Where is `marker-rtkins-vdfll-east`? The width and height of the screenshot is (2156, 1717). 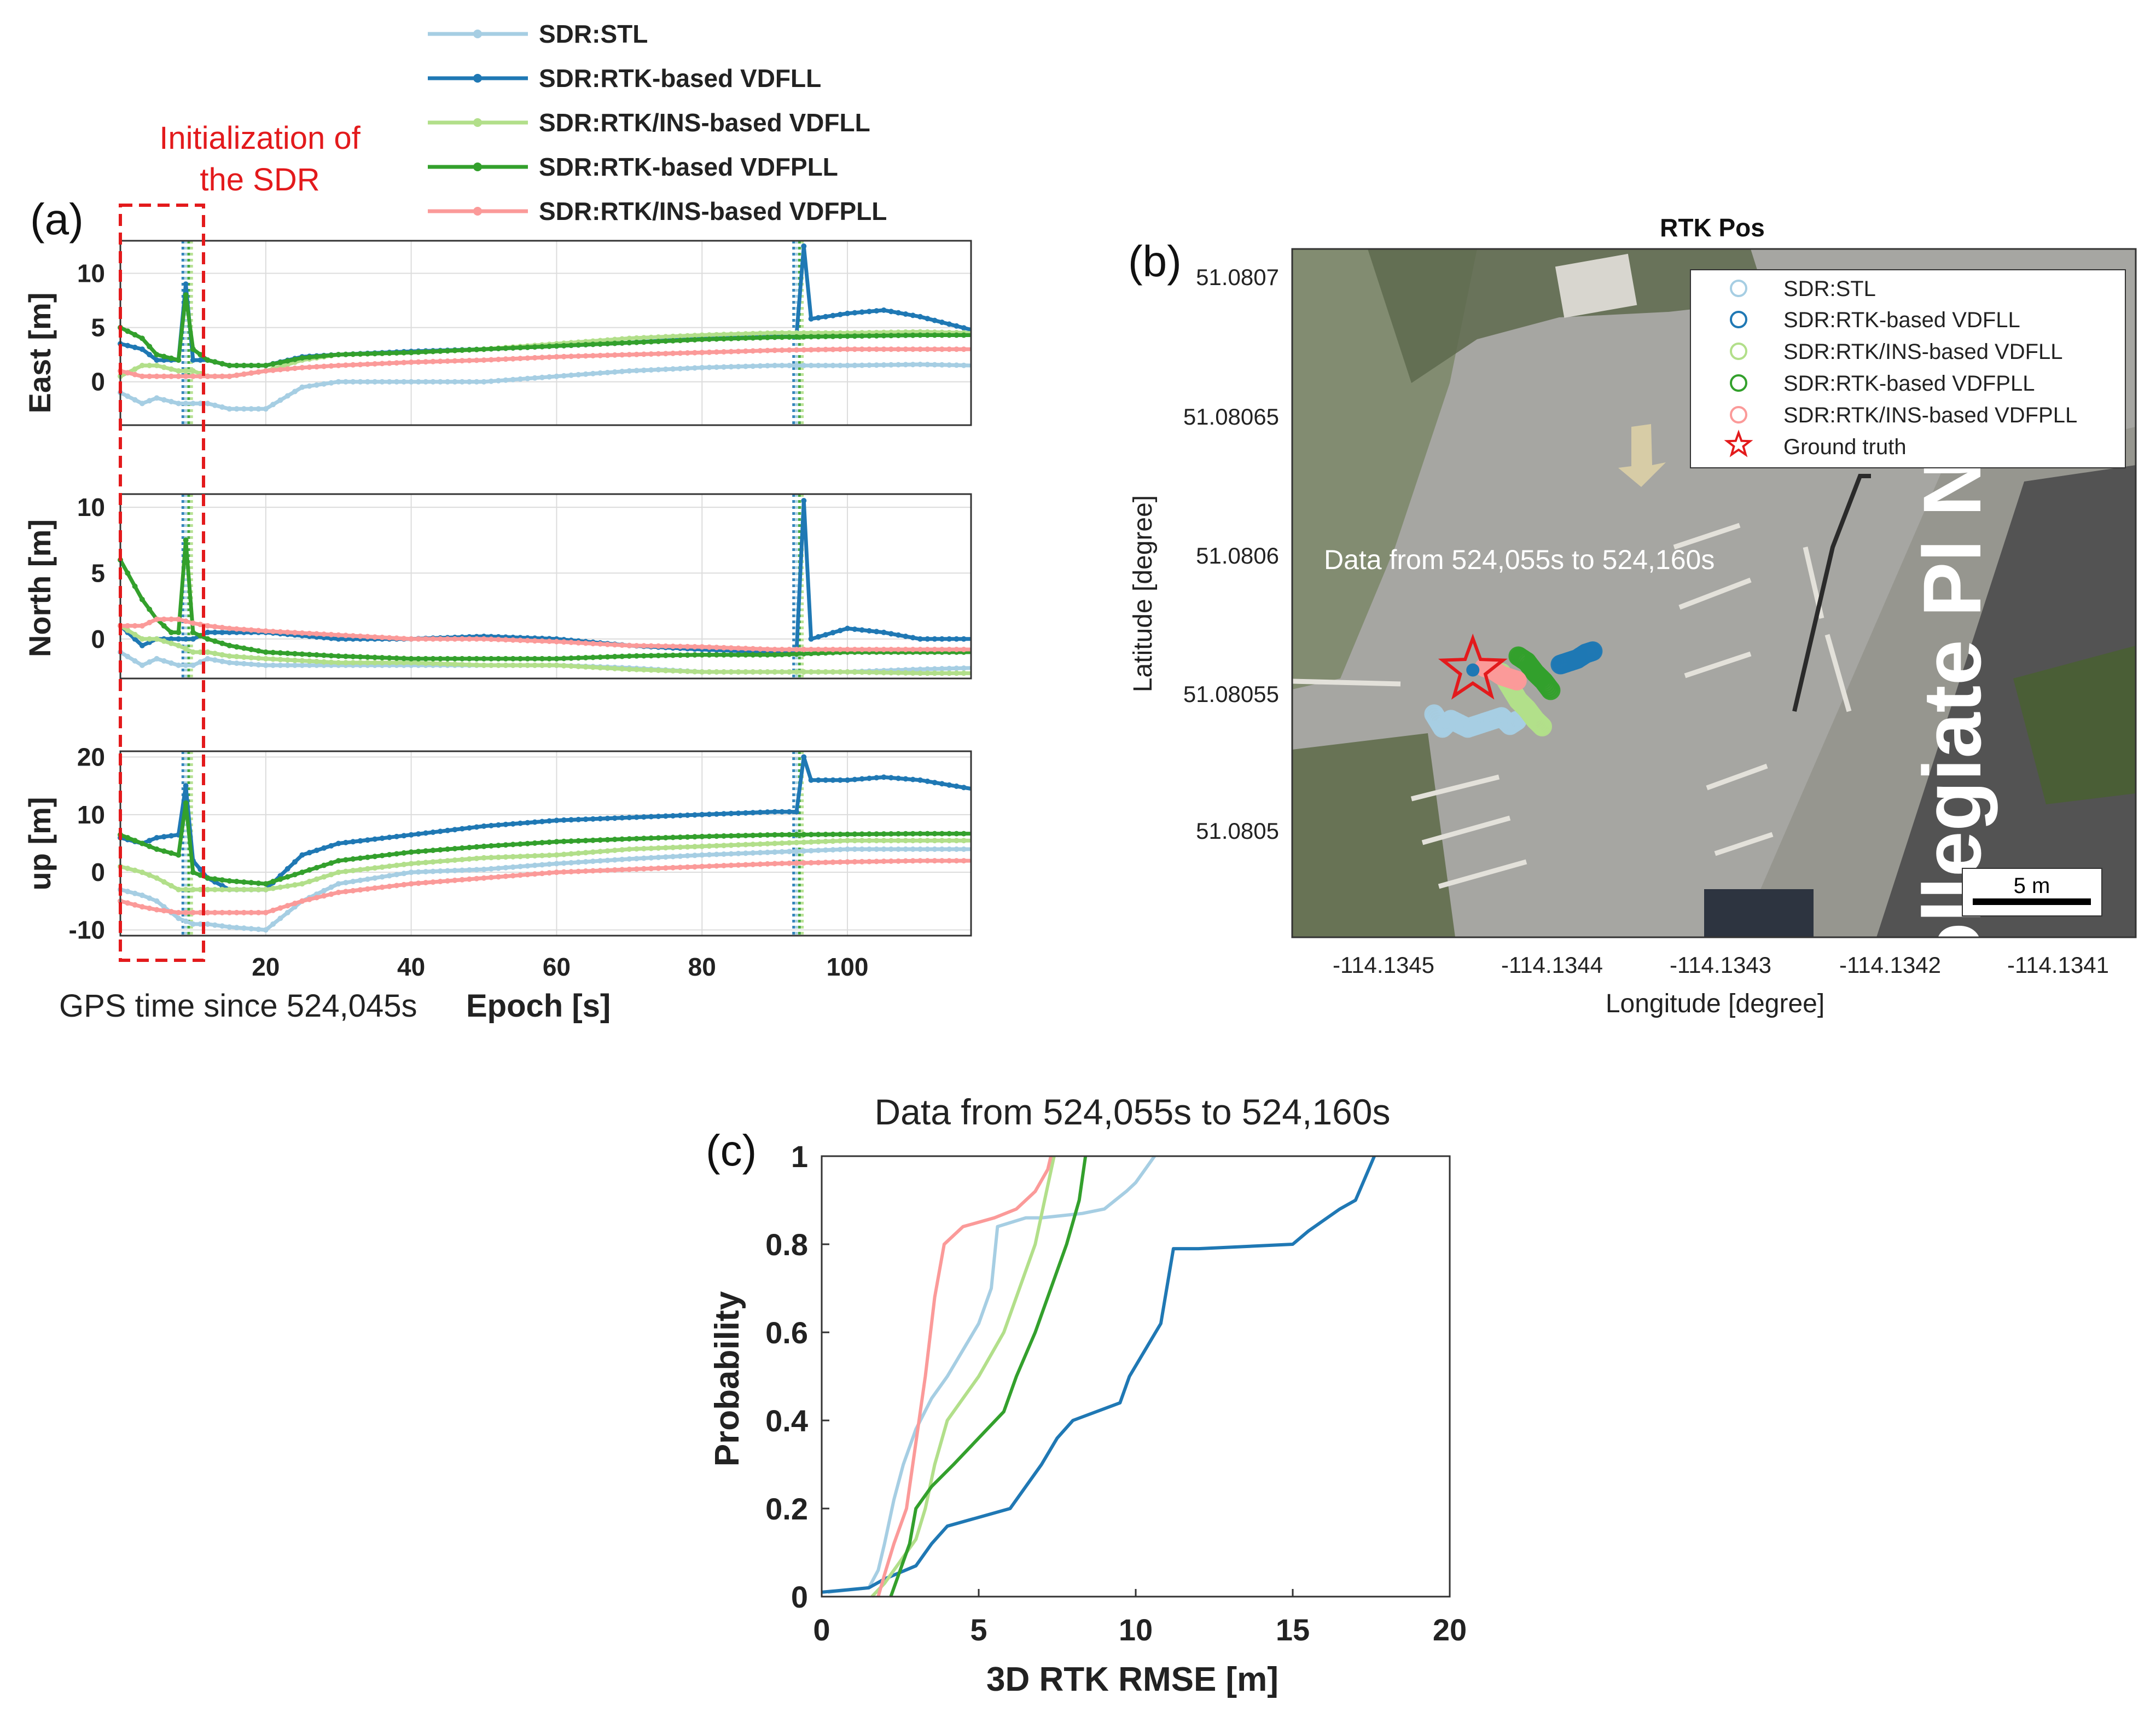 marker-rtkins-vdfll-east is located at coordinates (702, 335).